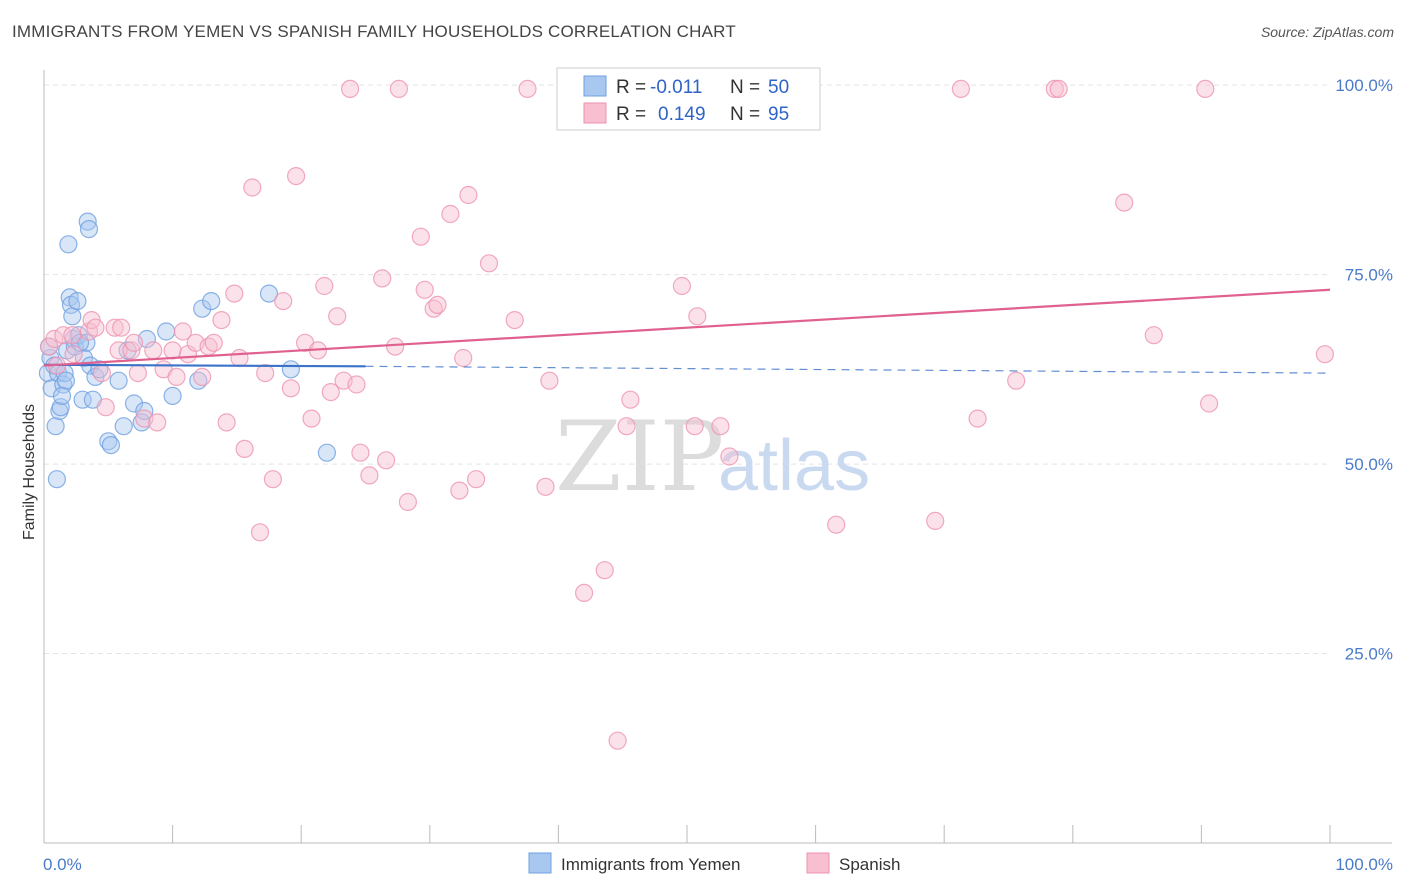 The image size is (1406, 892). Describe the element at coordinates (676, 87) in the screenshot. I see `legend-r-value-yemen: -0.011` at that location.